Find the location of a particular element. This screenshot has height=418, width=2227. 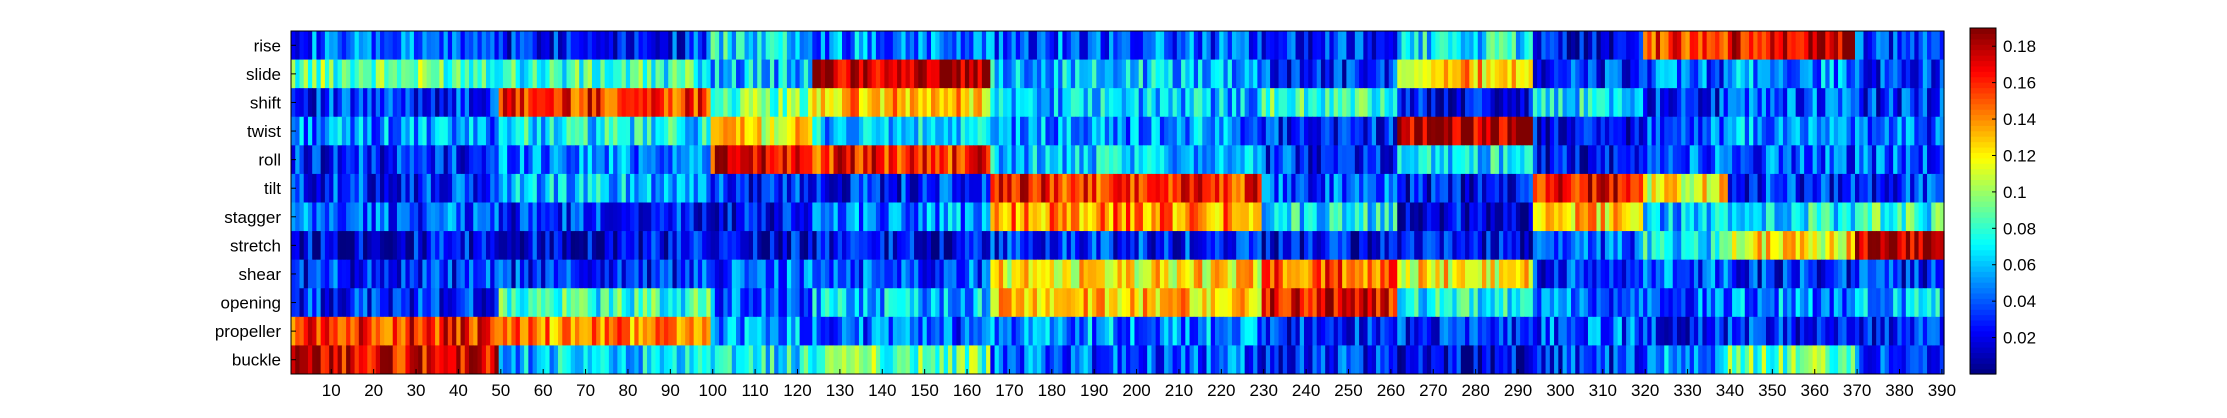

x-tick-label: 30 is located at coordinates (416, 390).